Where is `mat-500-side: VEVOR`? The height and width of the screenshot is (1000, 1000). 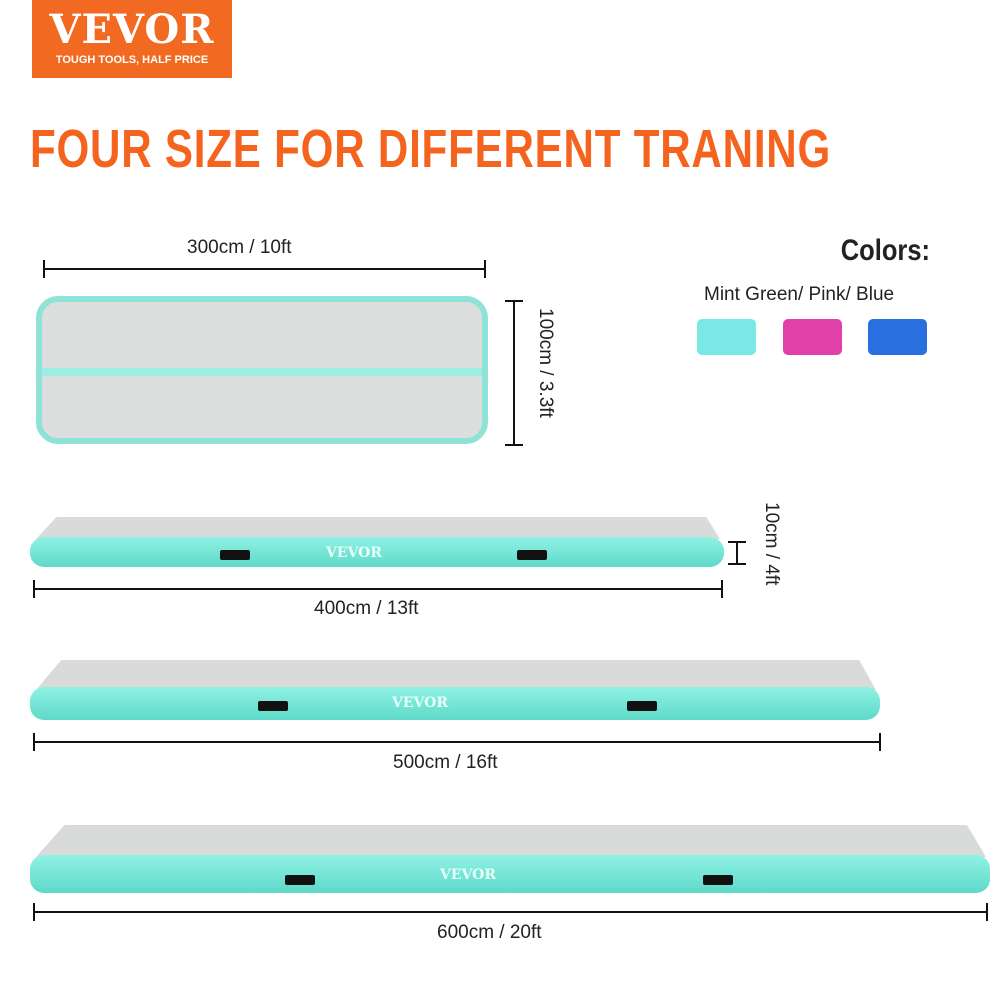 mat-500-side: VEVOR is located at coordinates (455, 703).